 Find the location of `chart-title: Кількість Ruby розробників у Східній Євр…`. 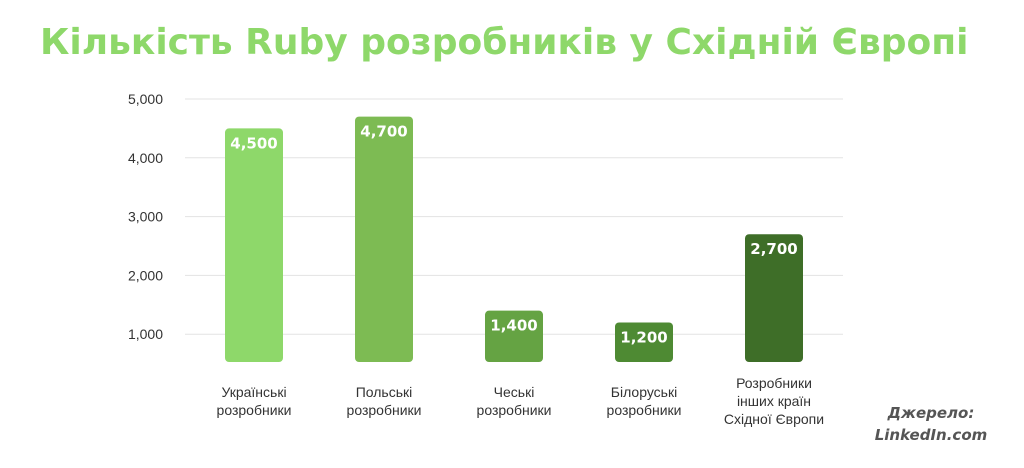

chart-title: Кількість Ruby розробників у Східній Євр… is located at coordinates (504, 42).